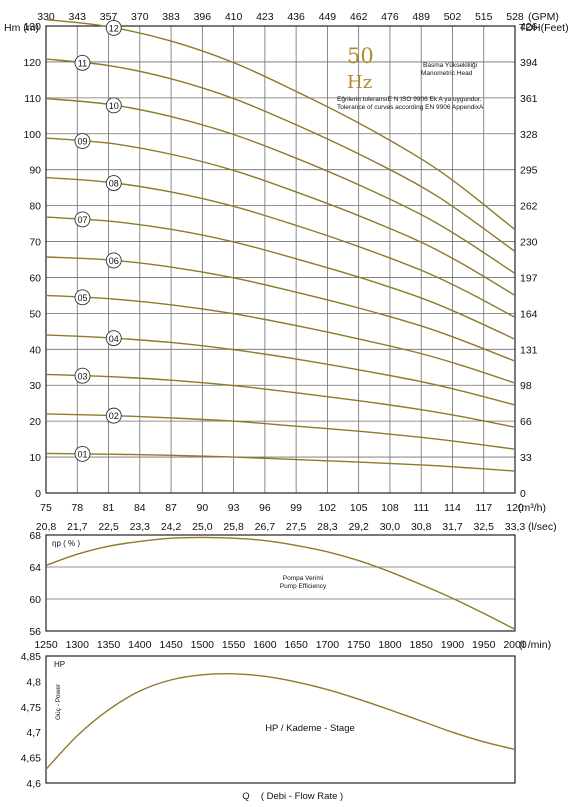  I want to click on head-m-tick-label: 70, so click(35, 243).